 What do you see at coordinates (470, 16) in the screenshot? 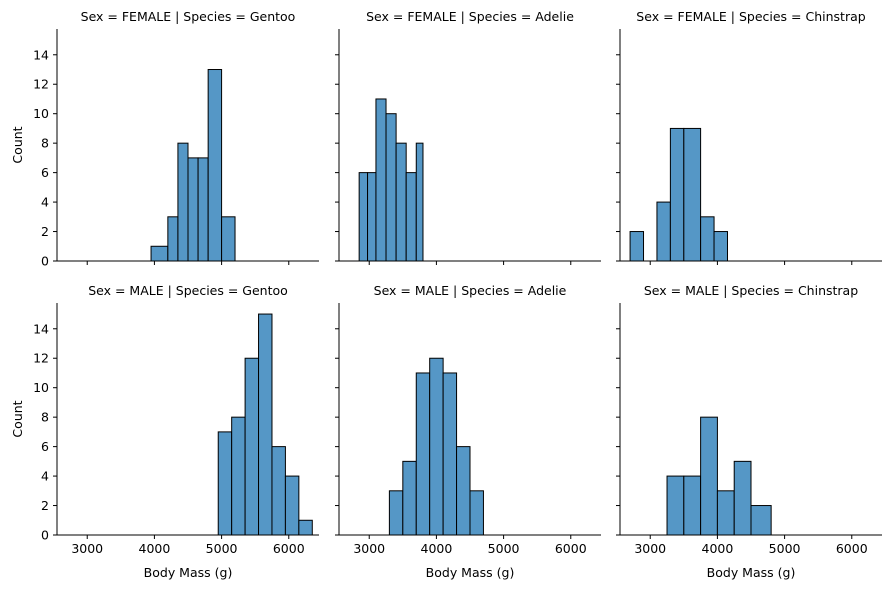
I see `facet-title: Sex = FEMALE | Species = Adelie` at bounding box center [470, 16].